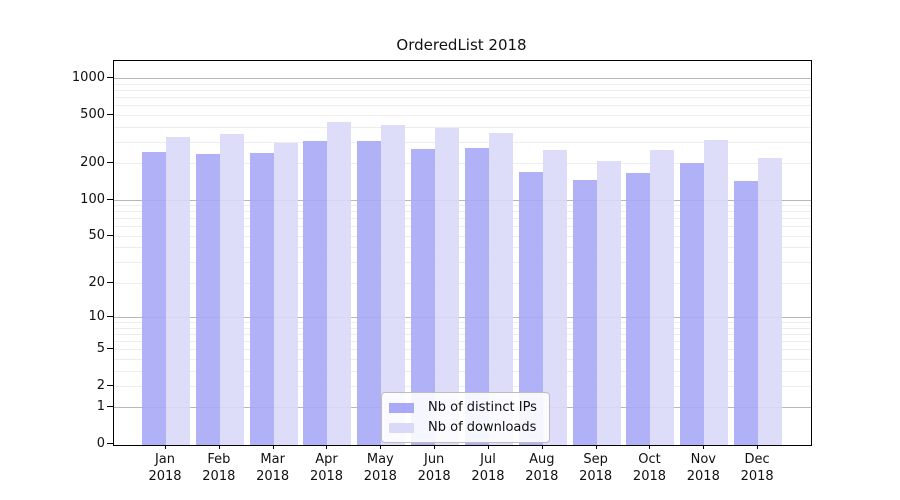 Image resolution: width=900 pixels, height=500 pixels. What do you see at coordinates (584, 312) in the screenshot?
I see `bar-sep-2018-distinct-ips` at bounding box center [584, 312].